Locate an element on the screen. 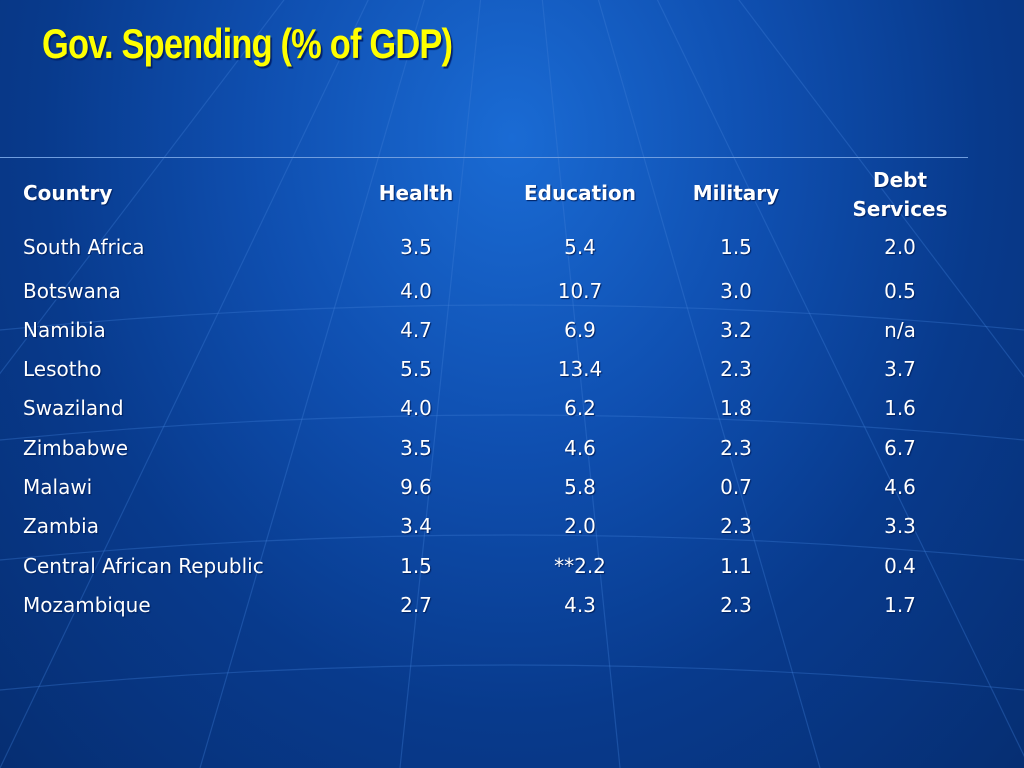  slide-title: Gov. Spending (% of GDP) is located at coordinates (247, 43).